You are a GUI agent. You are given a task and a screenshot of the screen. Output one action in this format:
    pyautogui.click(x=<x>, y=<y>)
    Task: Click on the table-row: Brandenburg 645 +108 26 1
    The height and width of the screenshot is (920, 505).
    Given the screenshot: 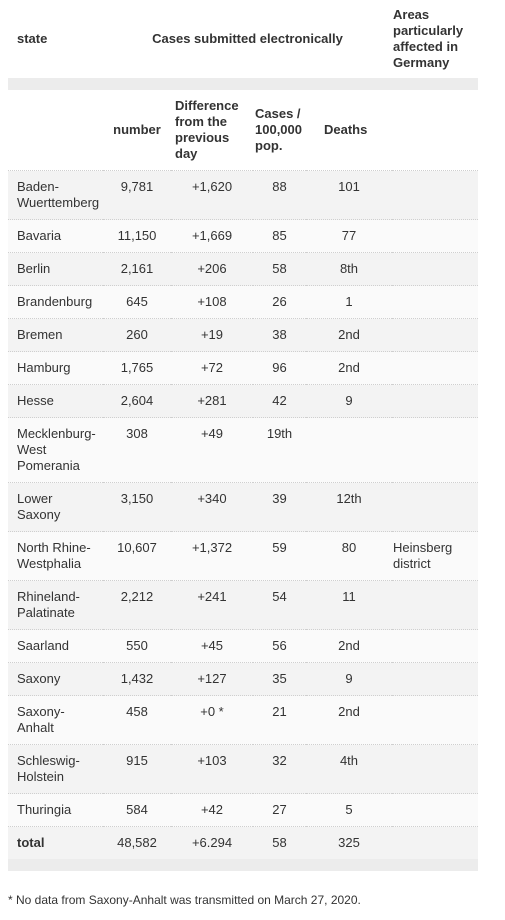 What is the action you would take?
    pyautogui.click(x=243, y=302)
    